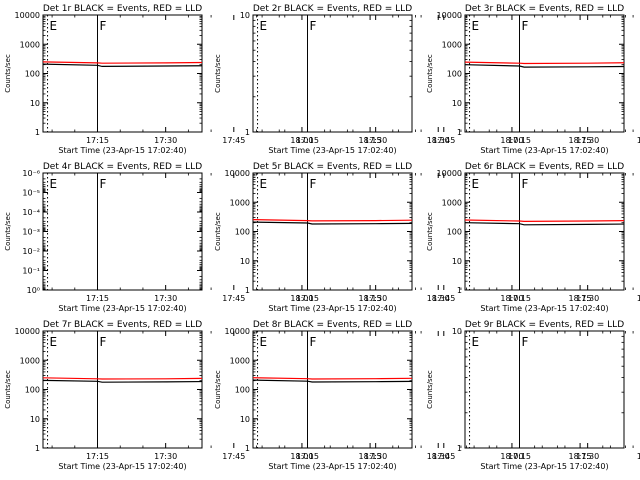 This screenshot has width=640, height=480. What do you see at coordinates (31, 271) in the screenshot?
I see `y-tick-label: 10⁻¹` at bounding box center [31, 271].